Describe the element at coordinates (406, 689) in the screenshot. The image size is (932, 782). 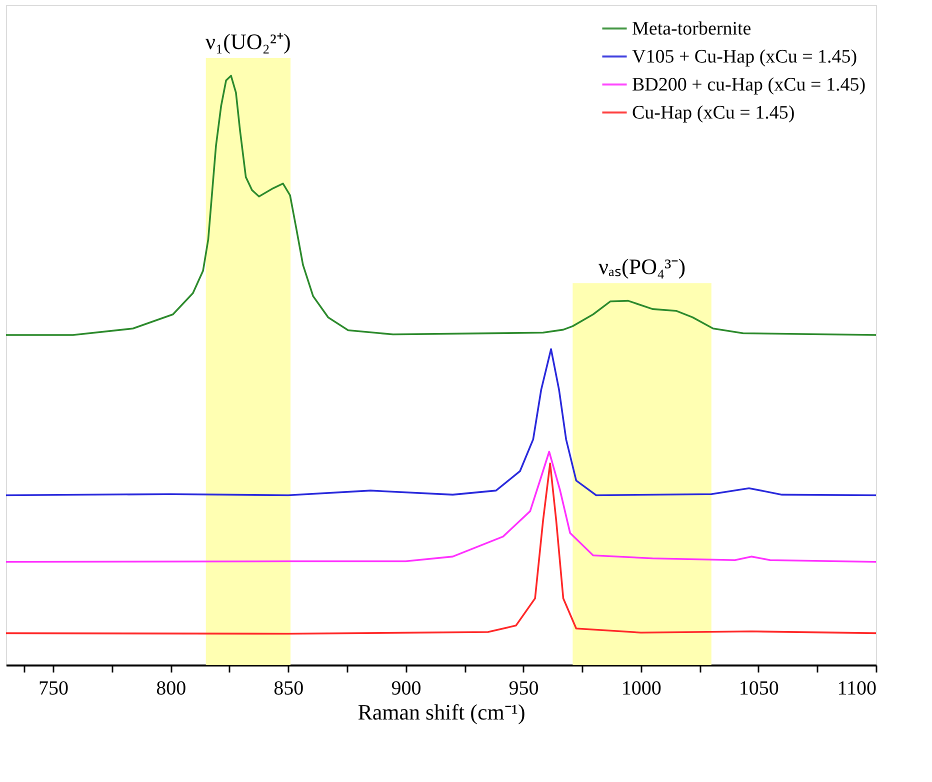
I see `x-tick-label: 900` at that location.